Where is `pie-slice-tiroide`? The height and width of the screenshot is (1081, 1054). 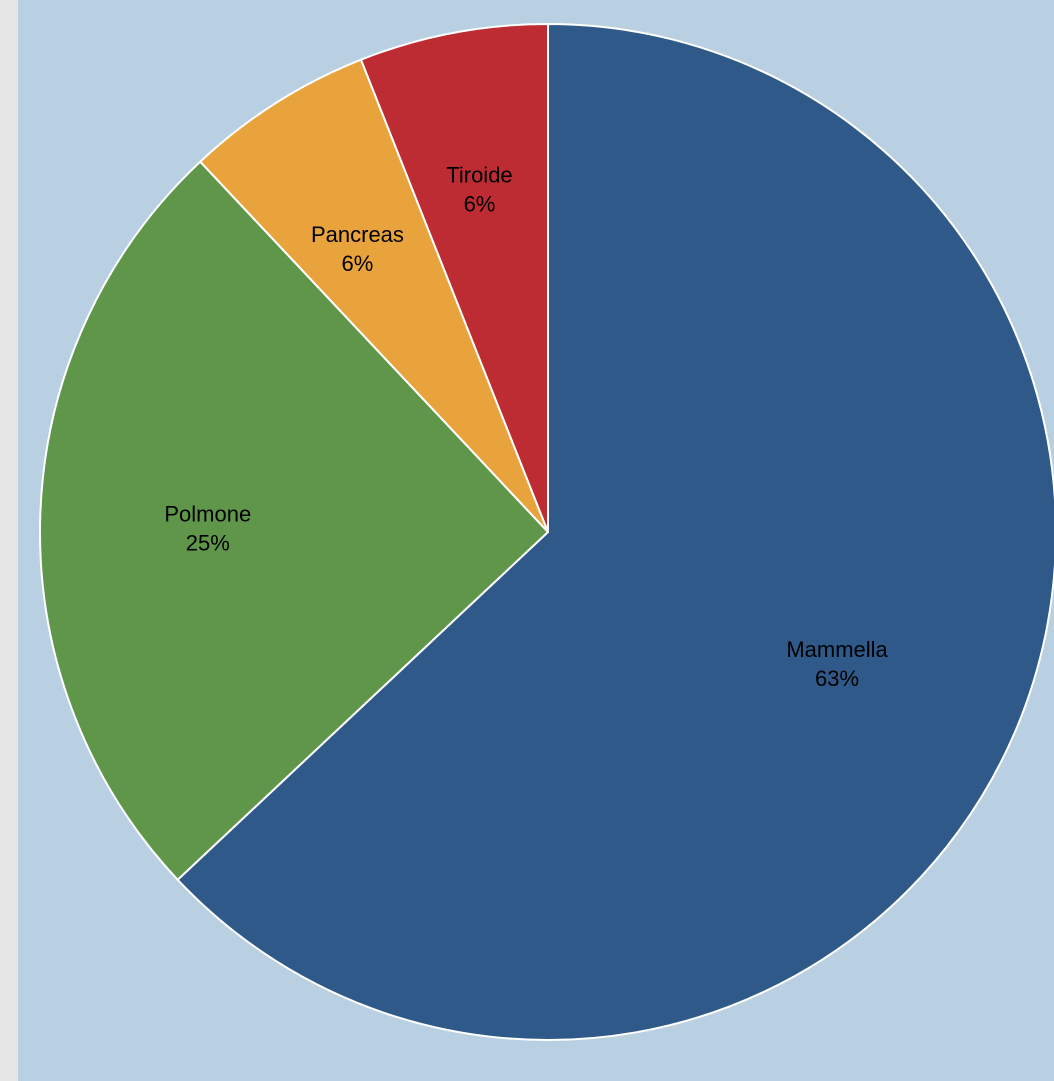
pie-slice-tiroide is located at coordinates (454, 278).